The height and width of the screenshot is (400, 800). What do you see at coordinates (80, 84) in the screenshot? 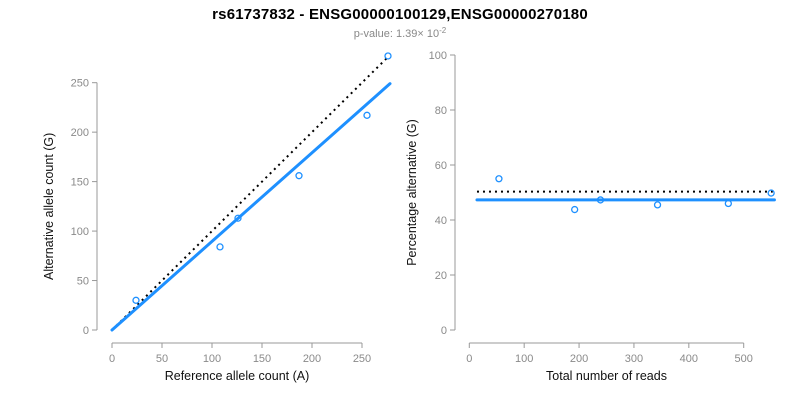
I see `y-tick-label: 250` at bounding box center [80, 84].